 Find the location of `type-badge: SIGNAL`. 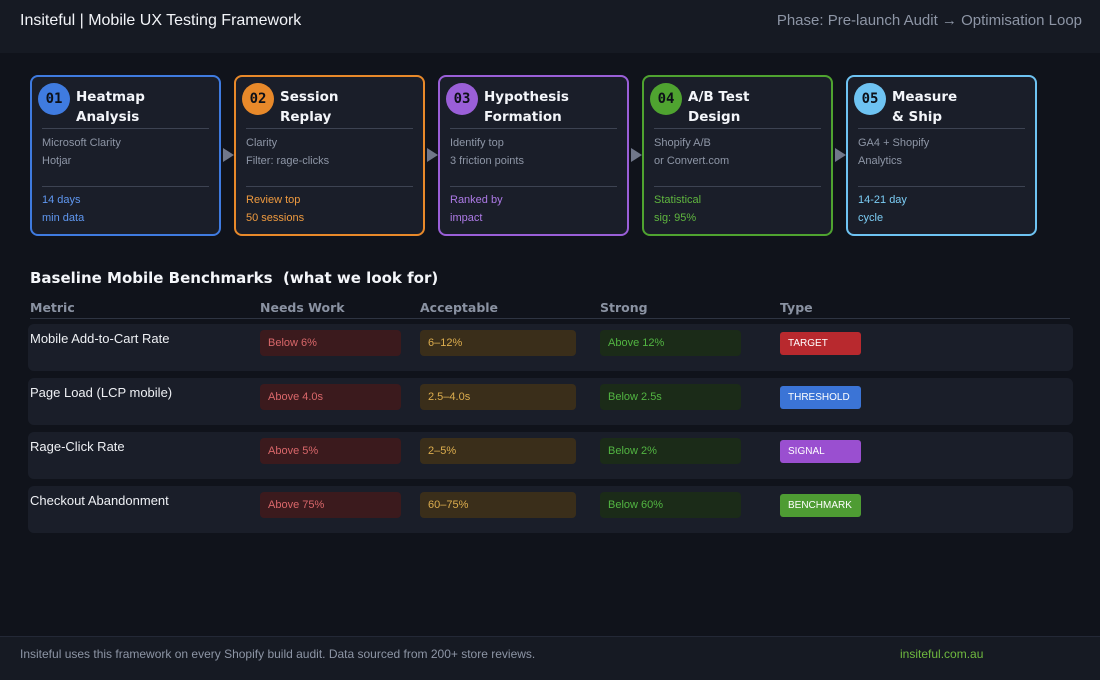

type-badge: SIGNAL is located at coordinates (820, 451).